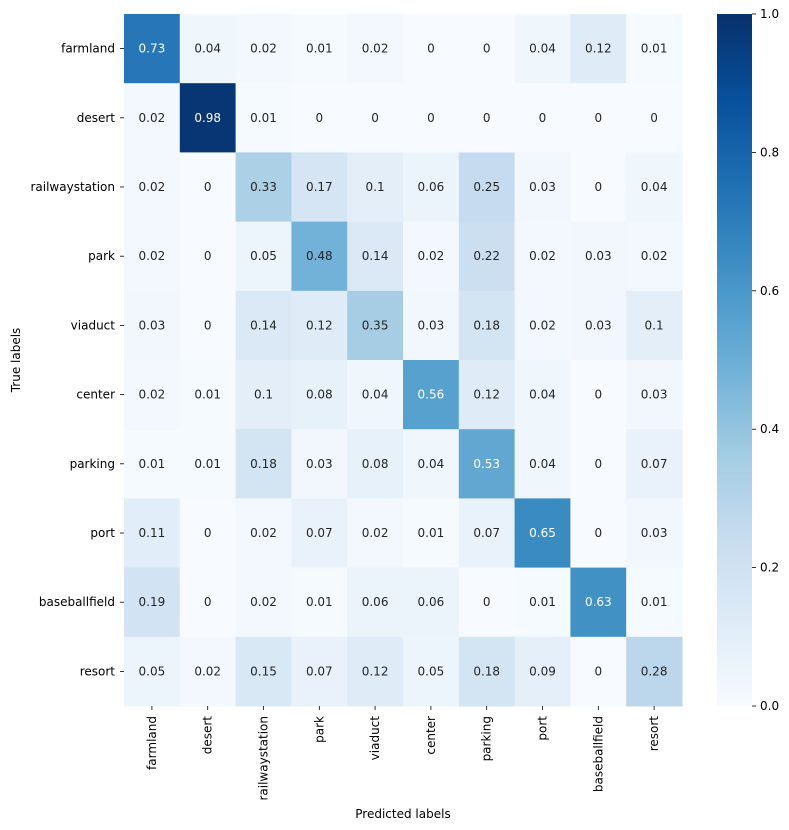  Describe the element at coordinates (152, 464) in the screenshot. I see `heatmap-cell-parking-farmland` at that location.